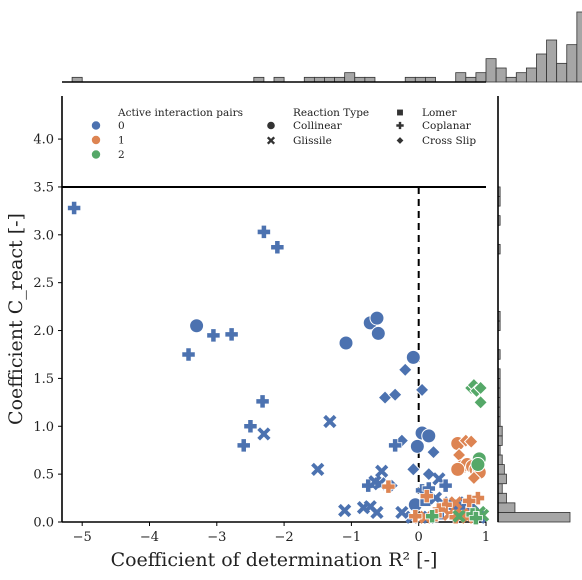  What do you see at coordinates (486, 537) in the screenshot?
I see `x-tick-label: 1` at bounding box center [486, 537].